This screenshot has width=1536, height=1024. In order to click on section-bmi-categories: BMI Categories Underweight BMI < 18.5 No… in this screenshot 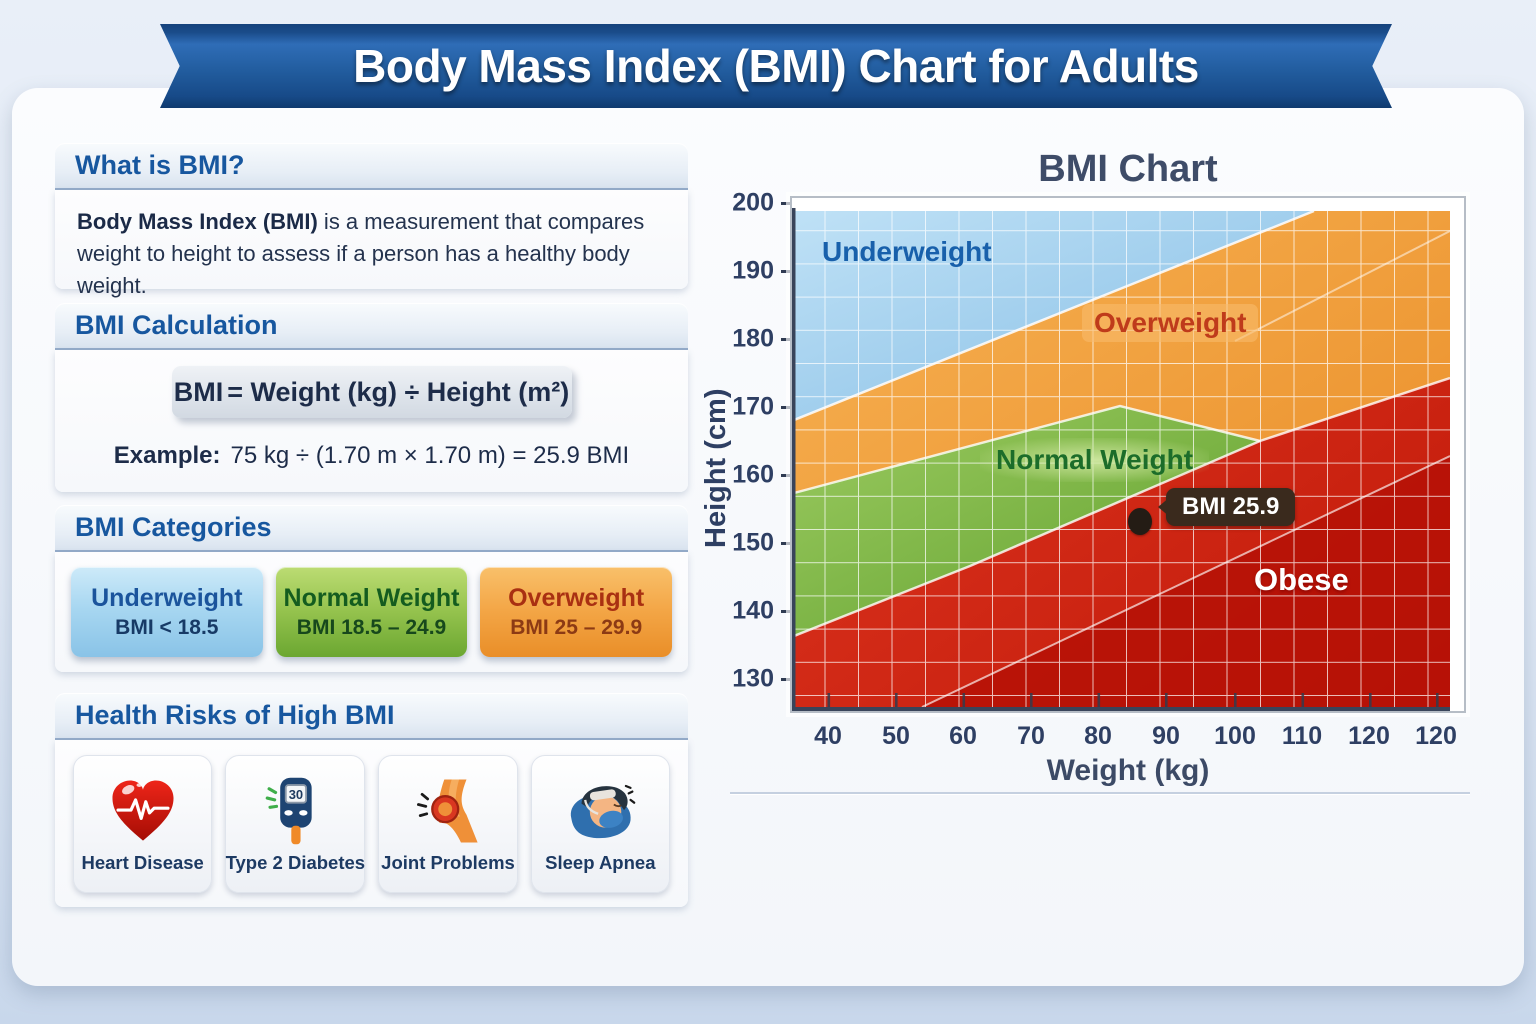, I will do `click(371, 588)`.